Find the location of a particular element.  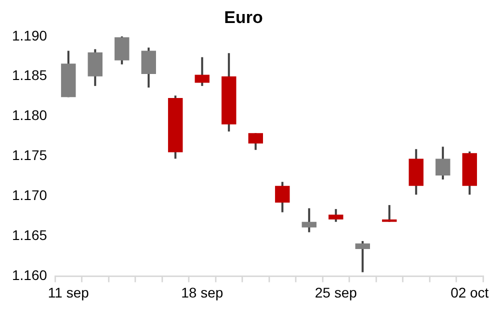

y-tick-label: 1.185 is located at coordinates (30, 75).